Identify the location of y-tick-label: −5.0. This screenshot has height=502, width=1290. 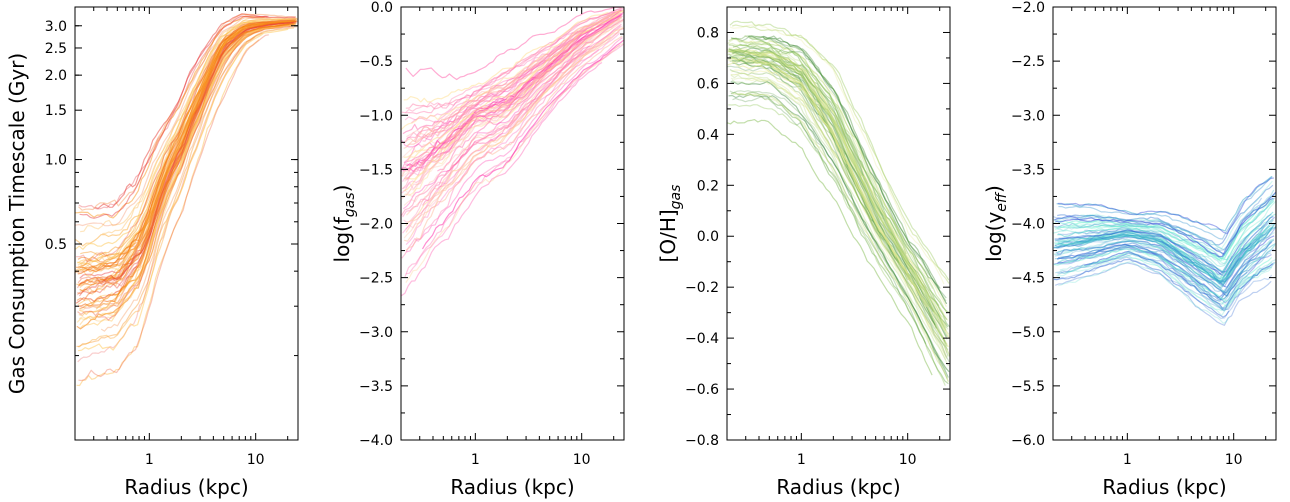
(1028, 333).